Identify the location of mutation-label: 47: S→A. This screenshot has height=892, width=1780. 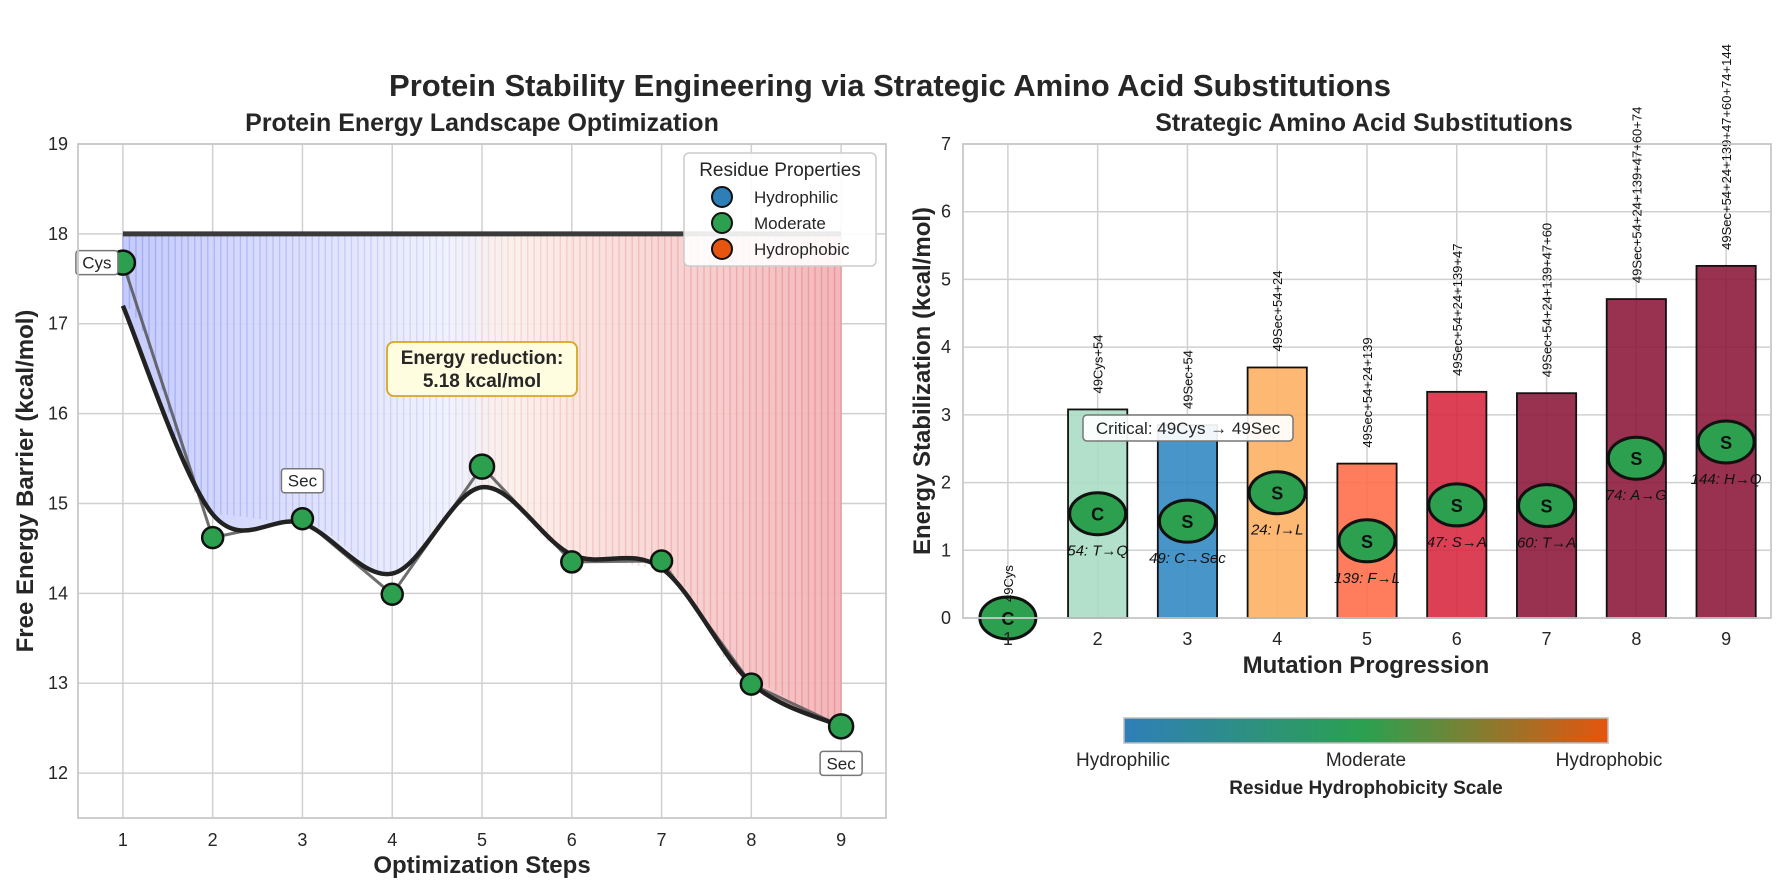
(1457, 542).